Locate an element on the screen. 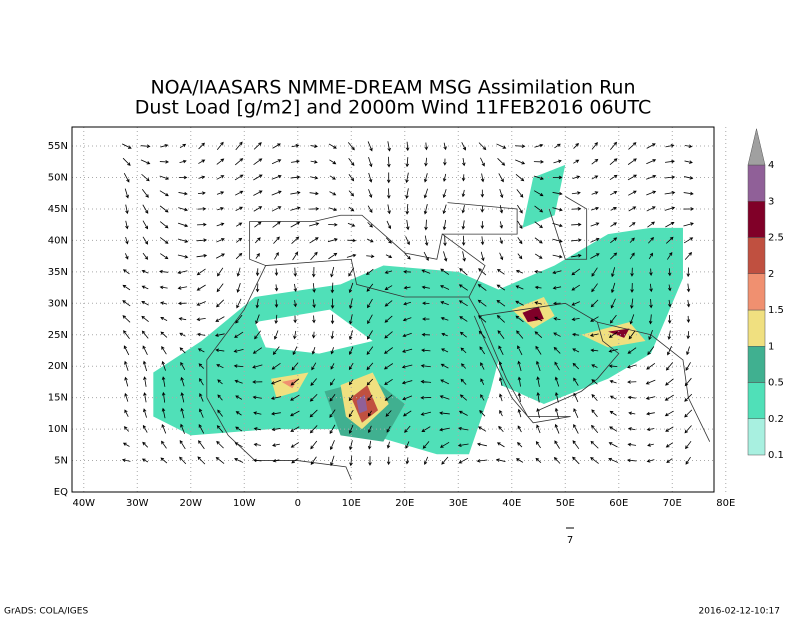 This screenshot has width=800, height=622. lon-label: 80E is located at coordinates (725, 503).